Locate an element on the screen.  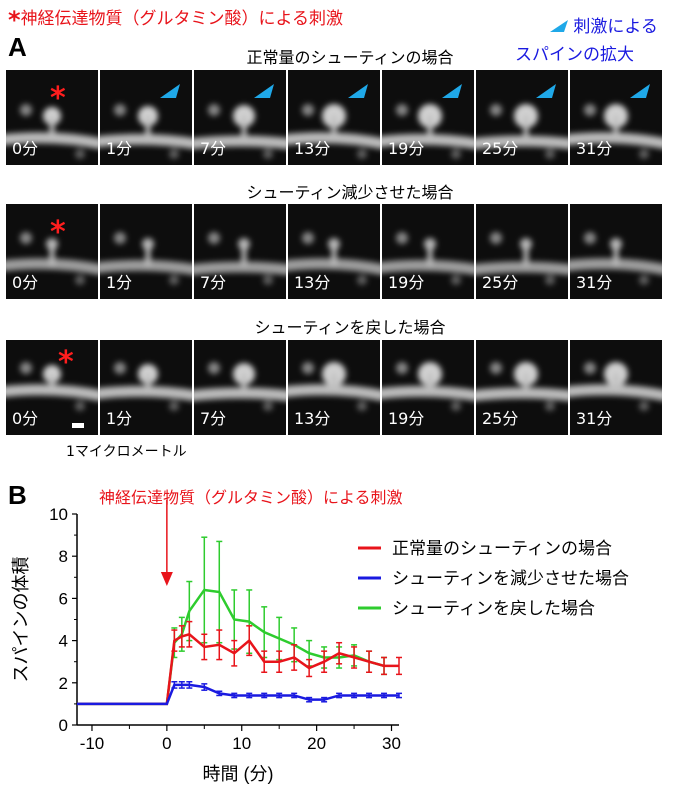
panel-b-letter: B is located at coordinates (17, 495).